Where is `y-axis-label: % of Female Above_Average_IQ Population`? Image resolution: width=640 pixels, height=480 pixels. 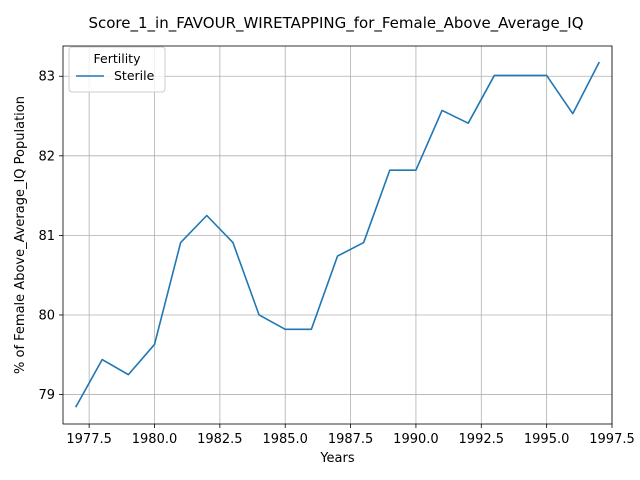 y-axis-label: % of Female Above_Average_IQ Population is located at coordinates (20, 235).